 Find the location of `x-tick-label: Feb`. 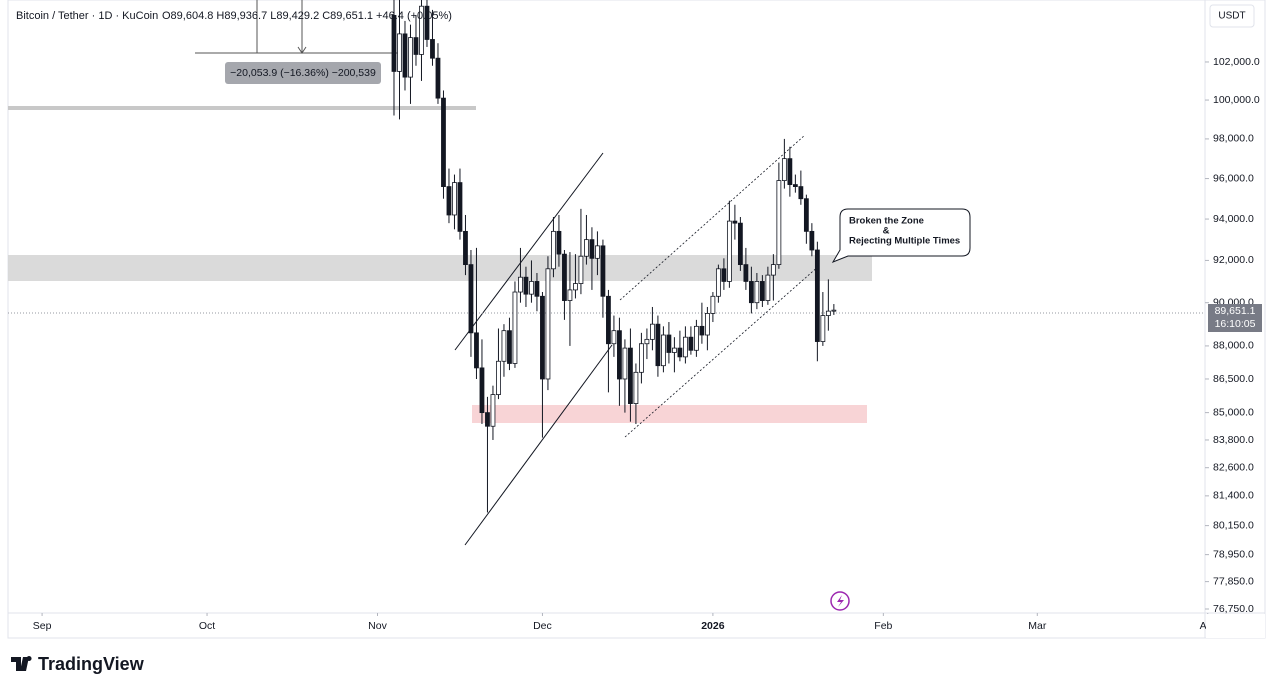

x-tick-label: Feb is located at coordinates (883, 626).